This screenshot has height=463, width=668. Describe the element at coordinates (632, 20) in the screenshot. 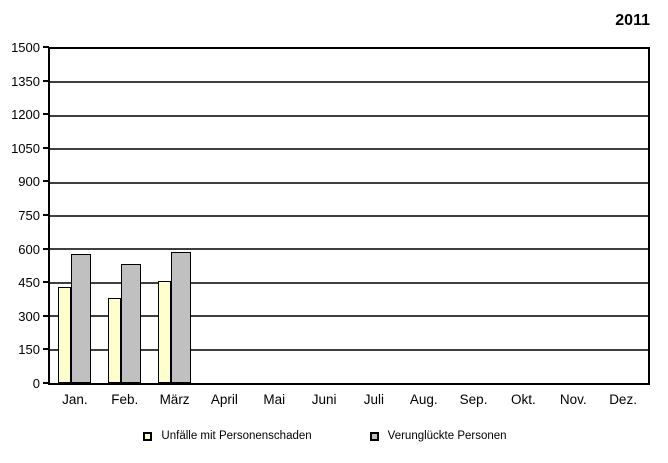

I see `chart-year-title: 2011` at that location.